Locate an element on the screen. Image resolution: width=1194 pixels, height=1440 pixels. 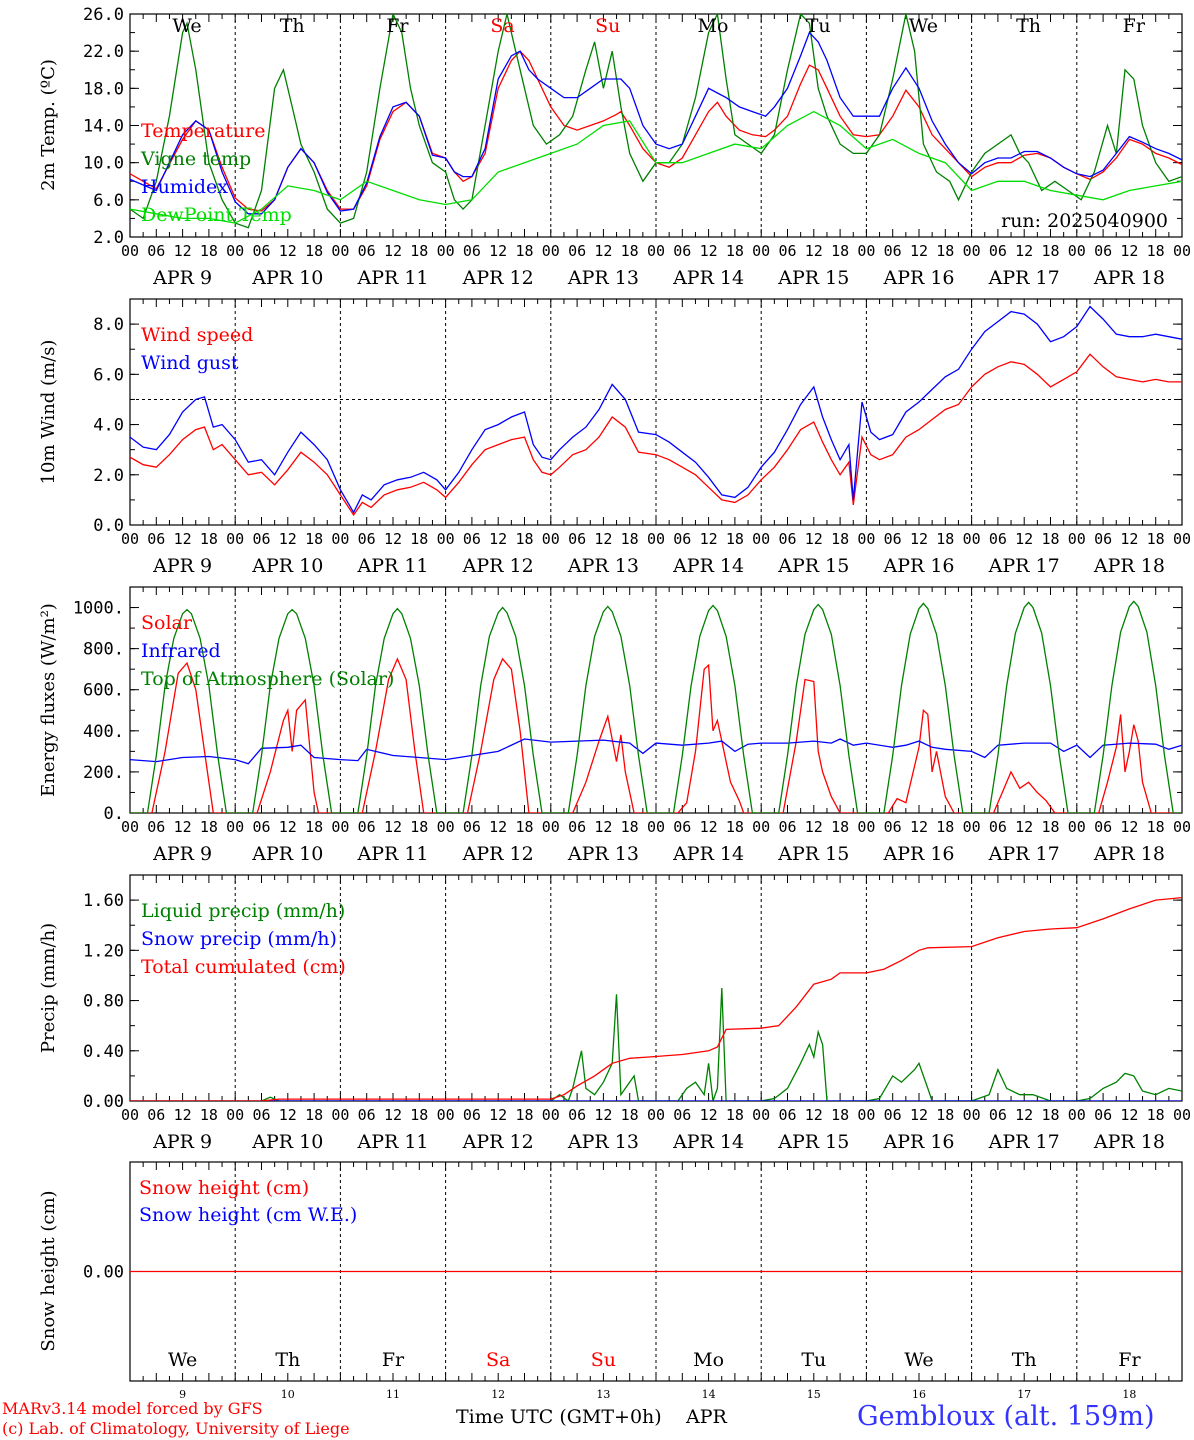
legend-snow-precip-mm-h-: Snow precip (mm/h) is located at coordinates (239, 939).